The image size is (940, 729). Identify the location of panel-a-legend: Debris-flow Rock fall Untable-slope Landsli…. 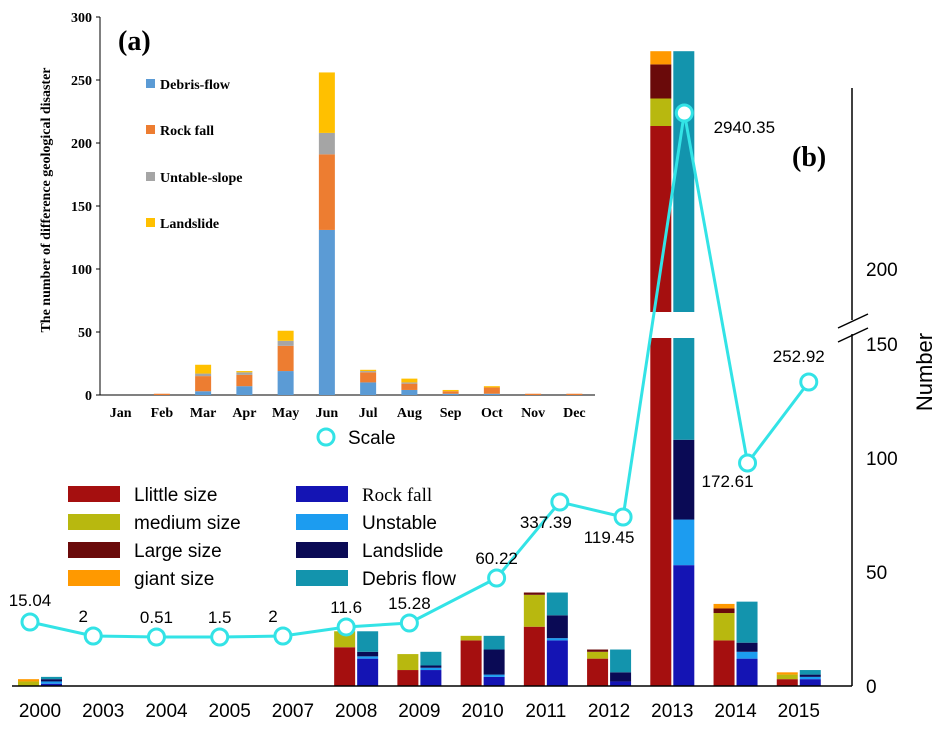
(194, 155).